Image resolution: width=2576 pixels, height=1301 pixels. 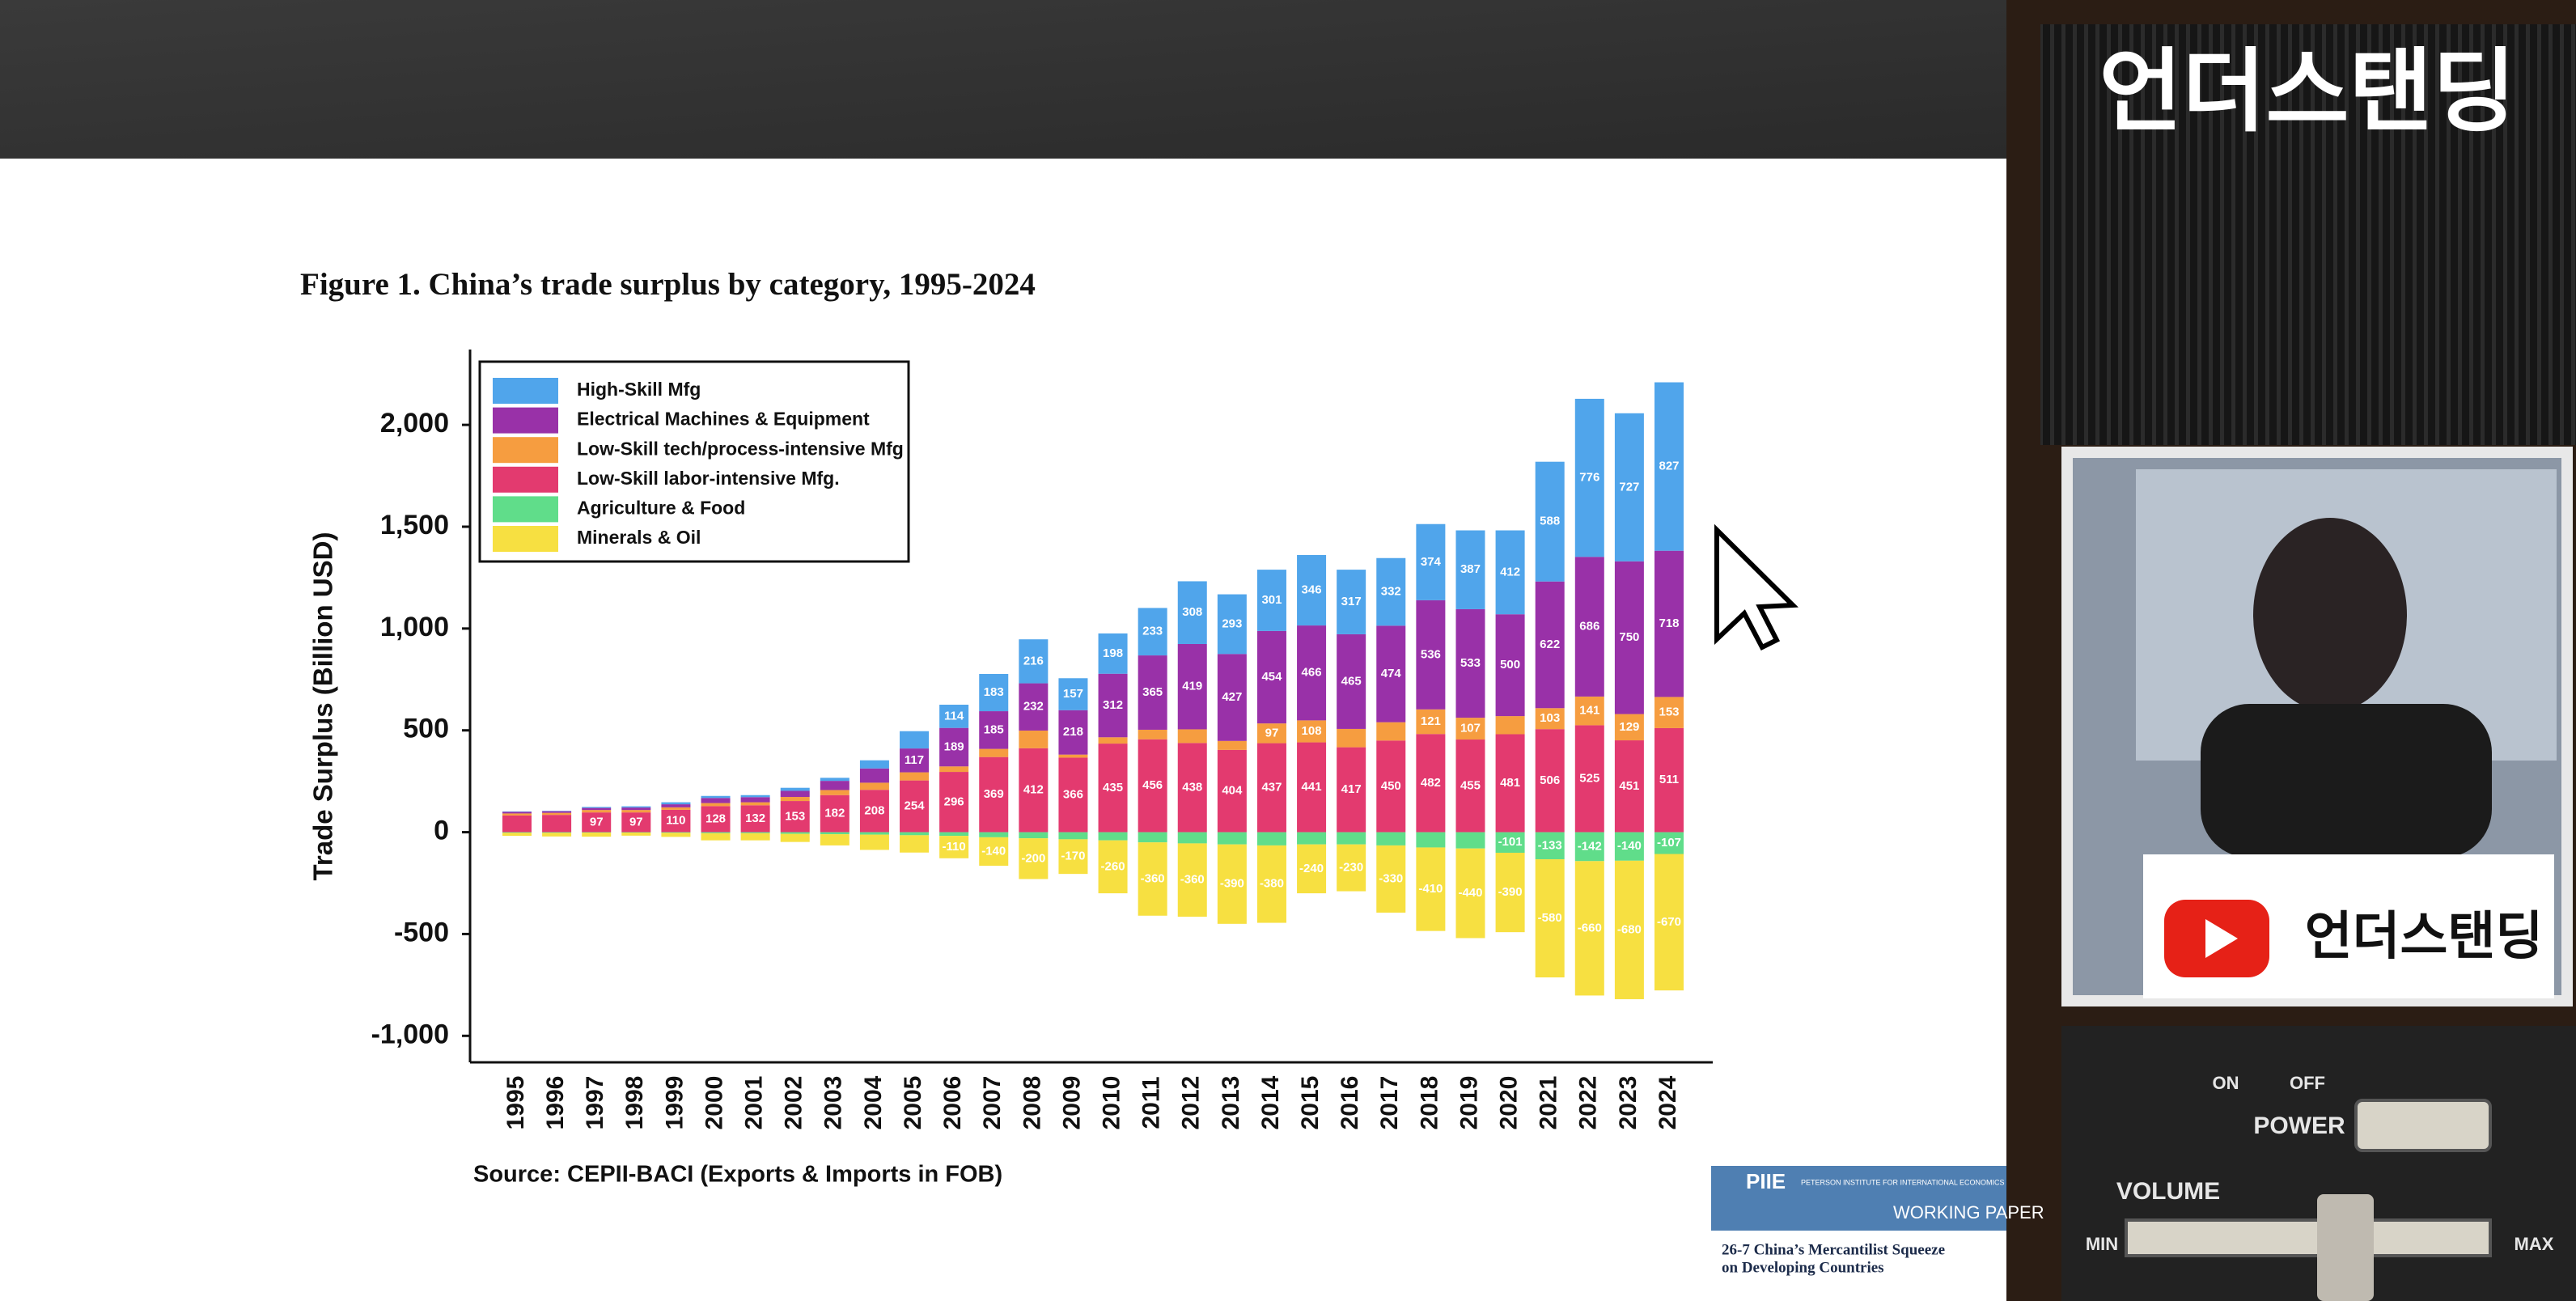 I want to click on x-tick-label: 2015, so click(x=1310, y=1103).